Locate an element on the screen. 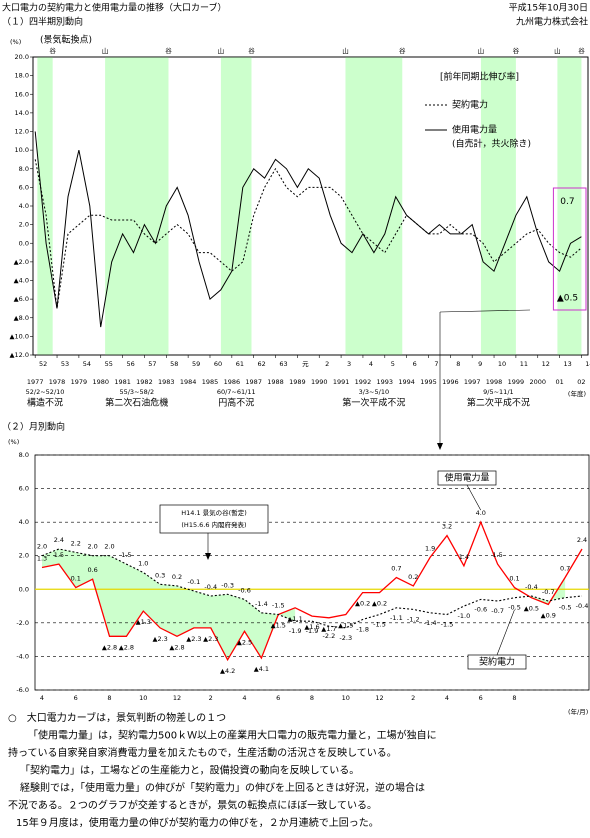 The height and width of the screenshot is (838, 590). y-tick-label: ▲6.0 is located at coordinates (21, 299).